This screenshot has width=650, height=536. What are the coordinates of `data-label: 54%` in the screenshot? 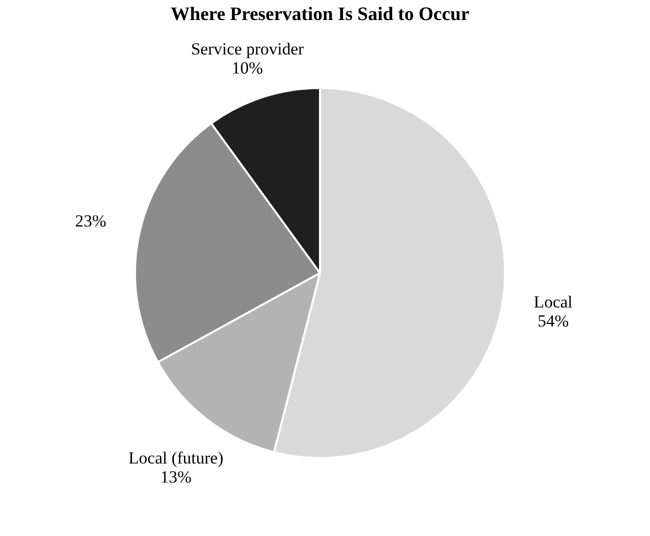 It's located at (553, 320).